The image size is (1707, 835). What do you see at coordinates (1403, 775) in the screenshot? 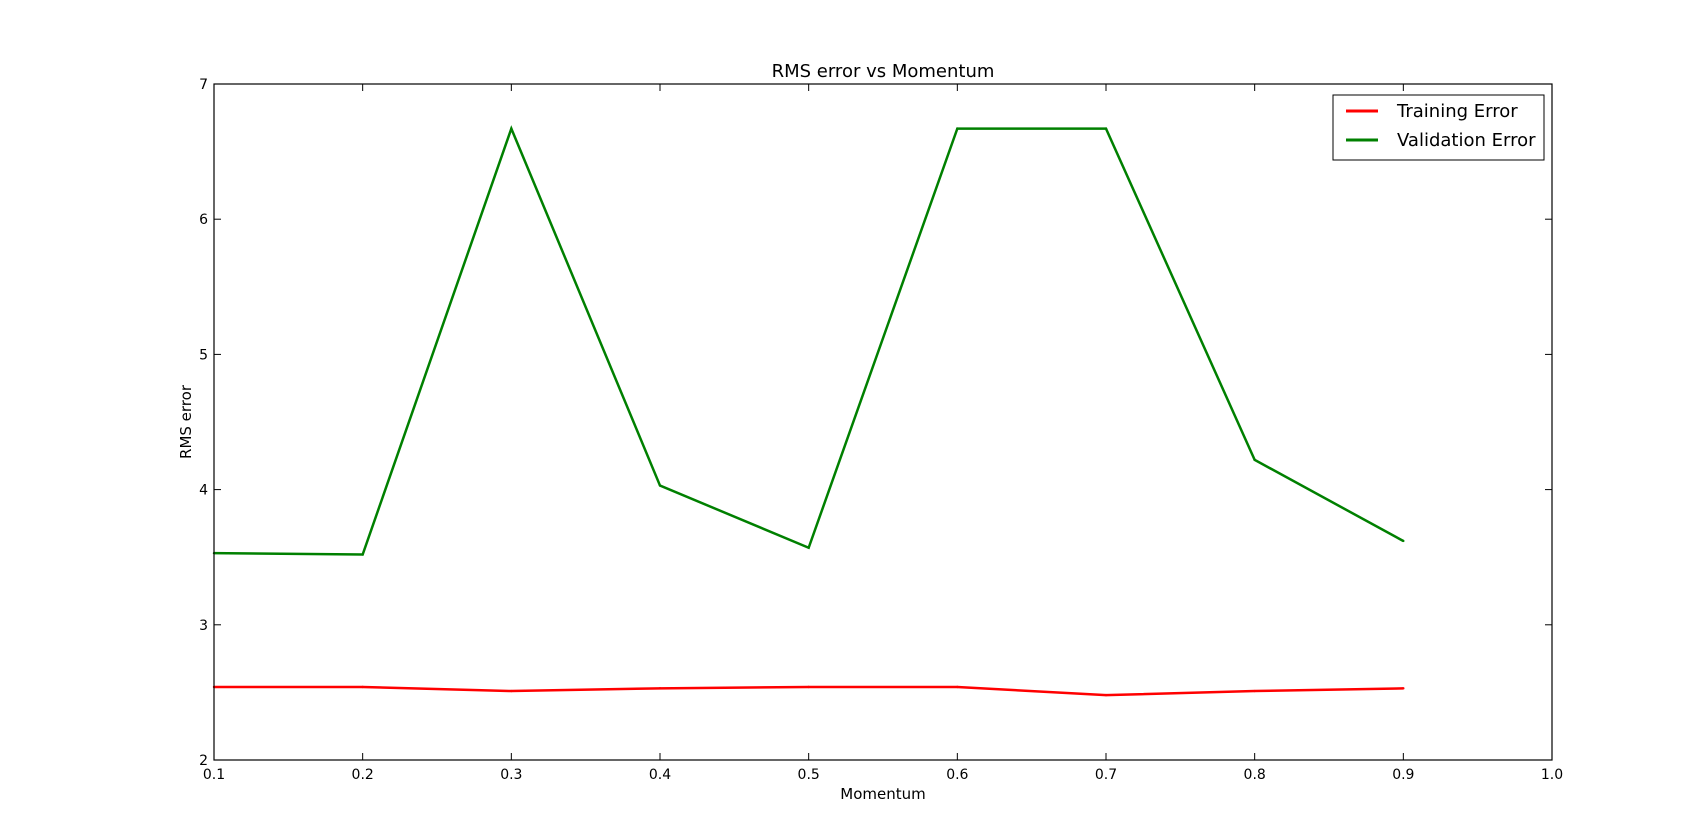
I see `x-tick-label: 0.9` at bounding box center [1403, 775].